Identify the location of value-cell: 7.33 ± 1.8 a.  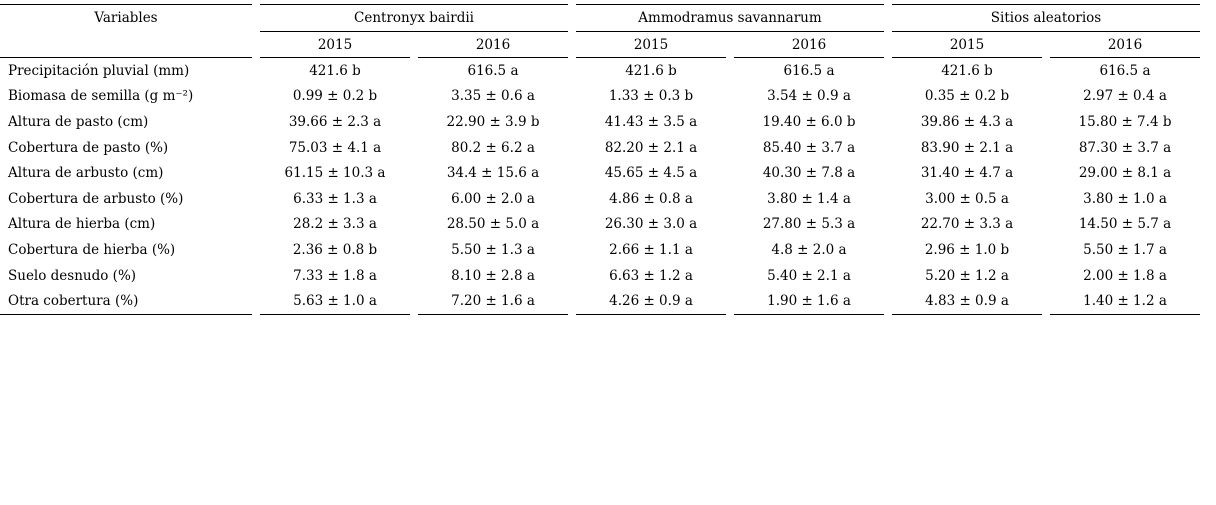
(335, 275).